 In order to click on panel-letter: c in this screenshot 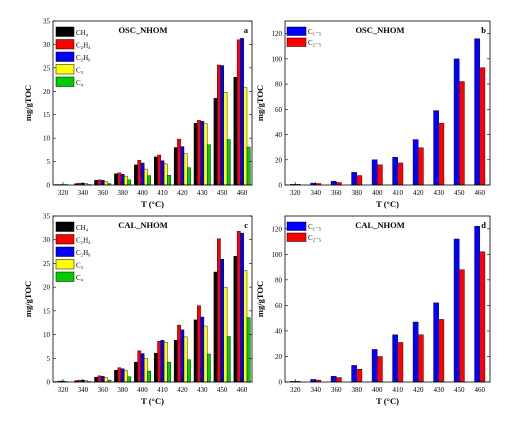, I will do `click(246, 225)`.